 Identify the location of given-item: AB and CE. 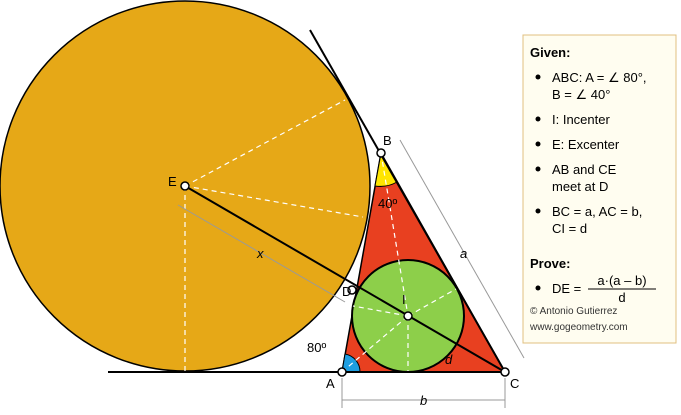
(584, 169).